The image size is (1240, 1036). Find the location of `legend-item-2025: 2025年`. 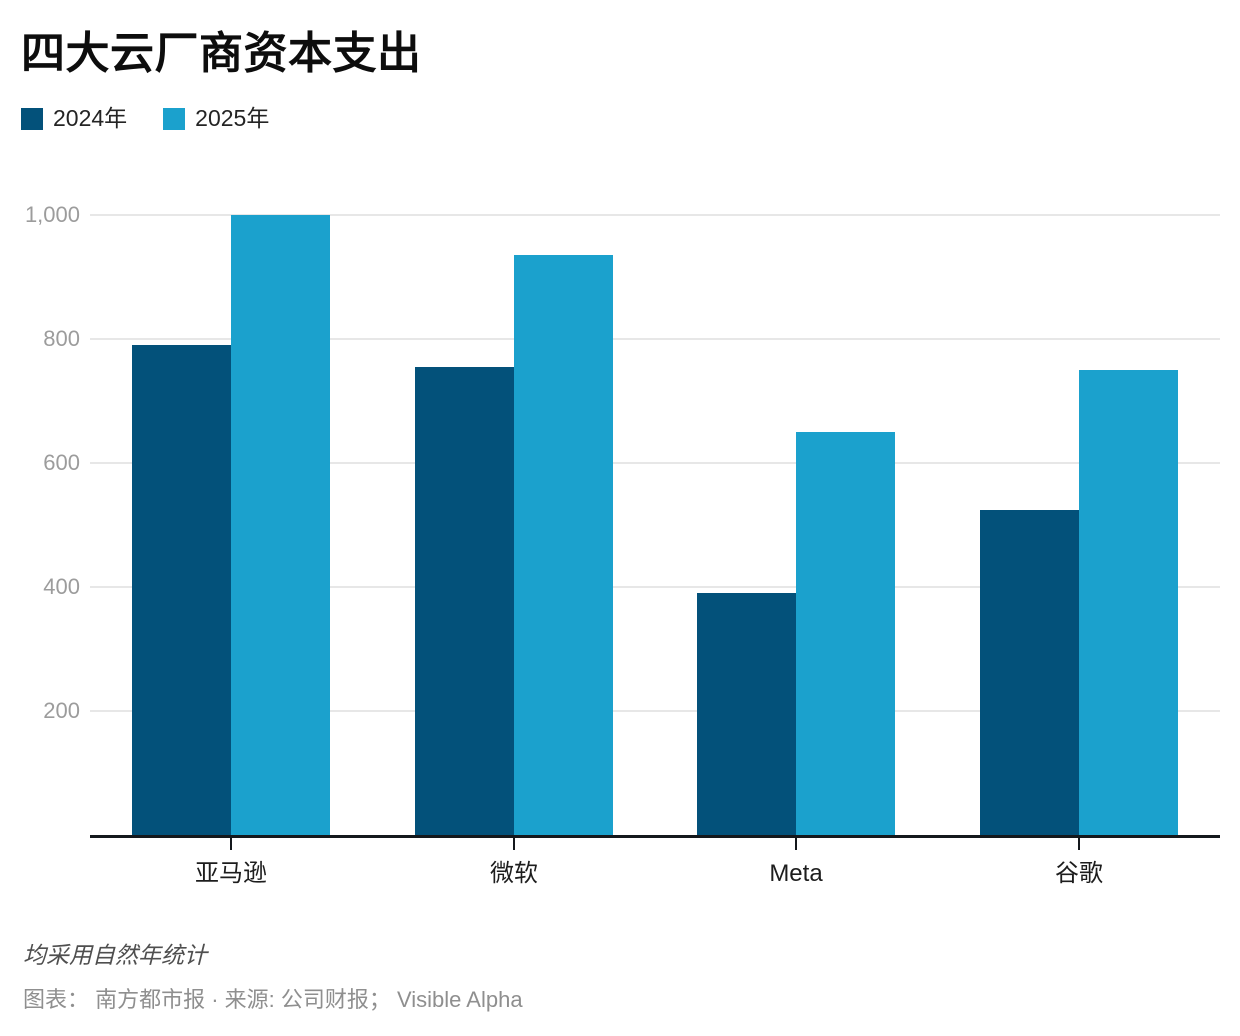

legend-item-2025: 2025年 is located at coordinates (216, 118).